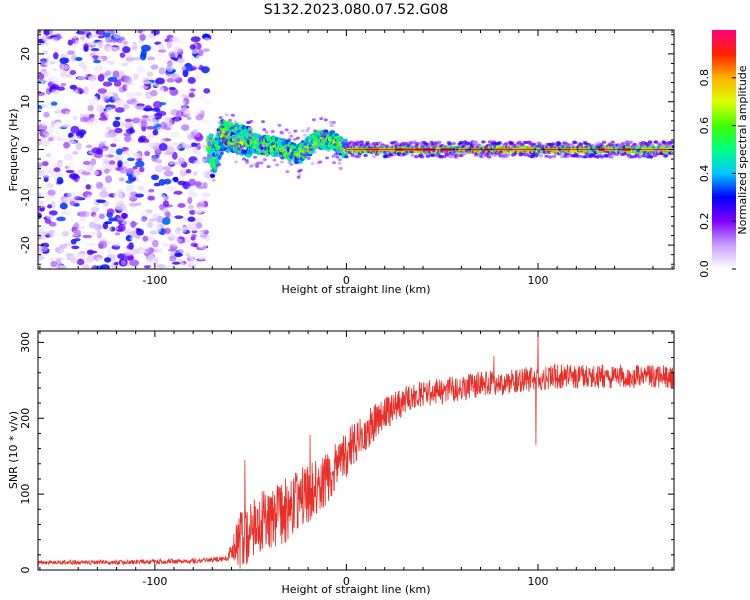  Describe the element at coordinates (355, 289) in the screenshot. I see `spectrogram-xlabel: Height of straight line (km)` at that location.